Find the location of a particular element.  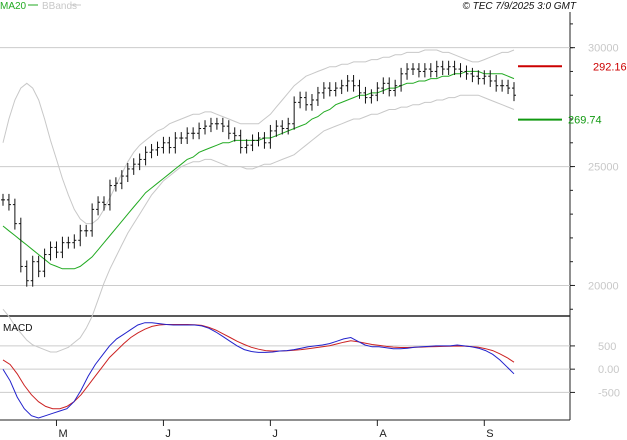

price-tick-label: 30000 is located at coordinates (603, 49).